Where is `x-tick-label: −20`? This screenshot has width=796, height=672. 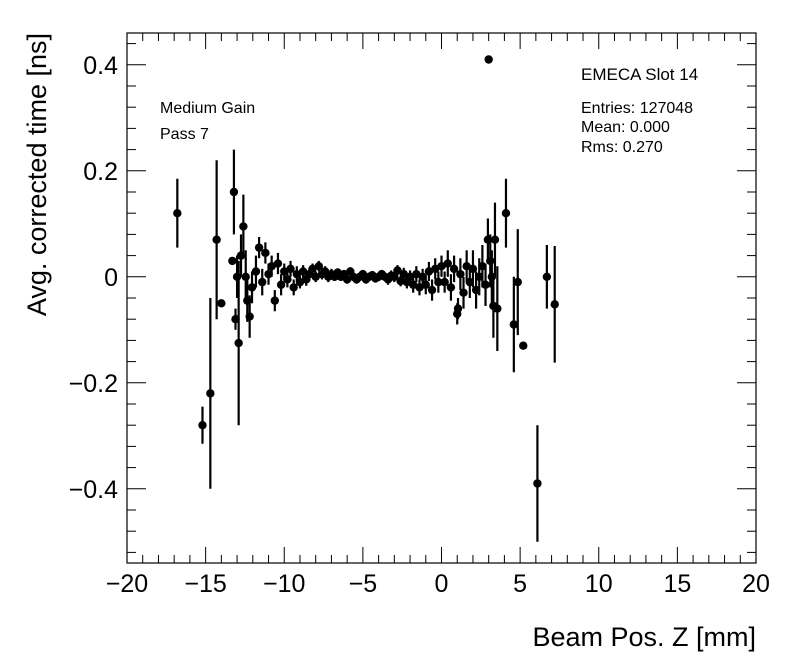
x-tick-label: −20 is located at coordinates (127, 584).